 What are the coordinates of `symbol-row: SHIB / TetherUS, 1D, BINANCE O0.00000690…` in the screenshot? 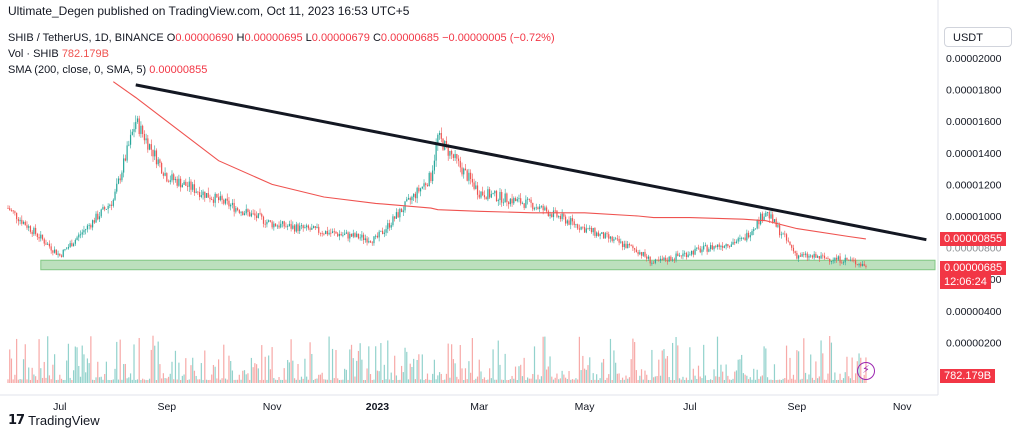 It's located at (281, 38).